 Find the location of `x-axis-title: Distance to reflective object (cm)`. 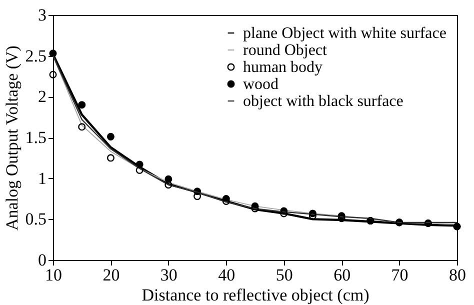

x-axis-title: Distance to reflective object (cm) is located at coordinates (256, 295).